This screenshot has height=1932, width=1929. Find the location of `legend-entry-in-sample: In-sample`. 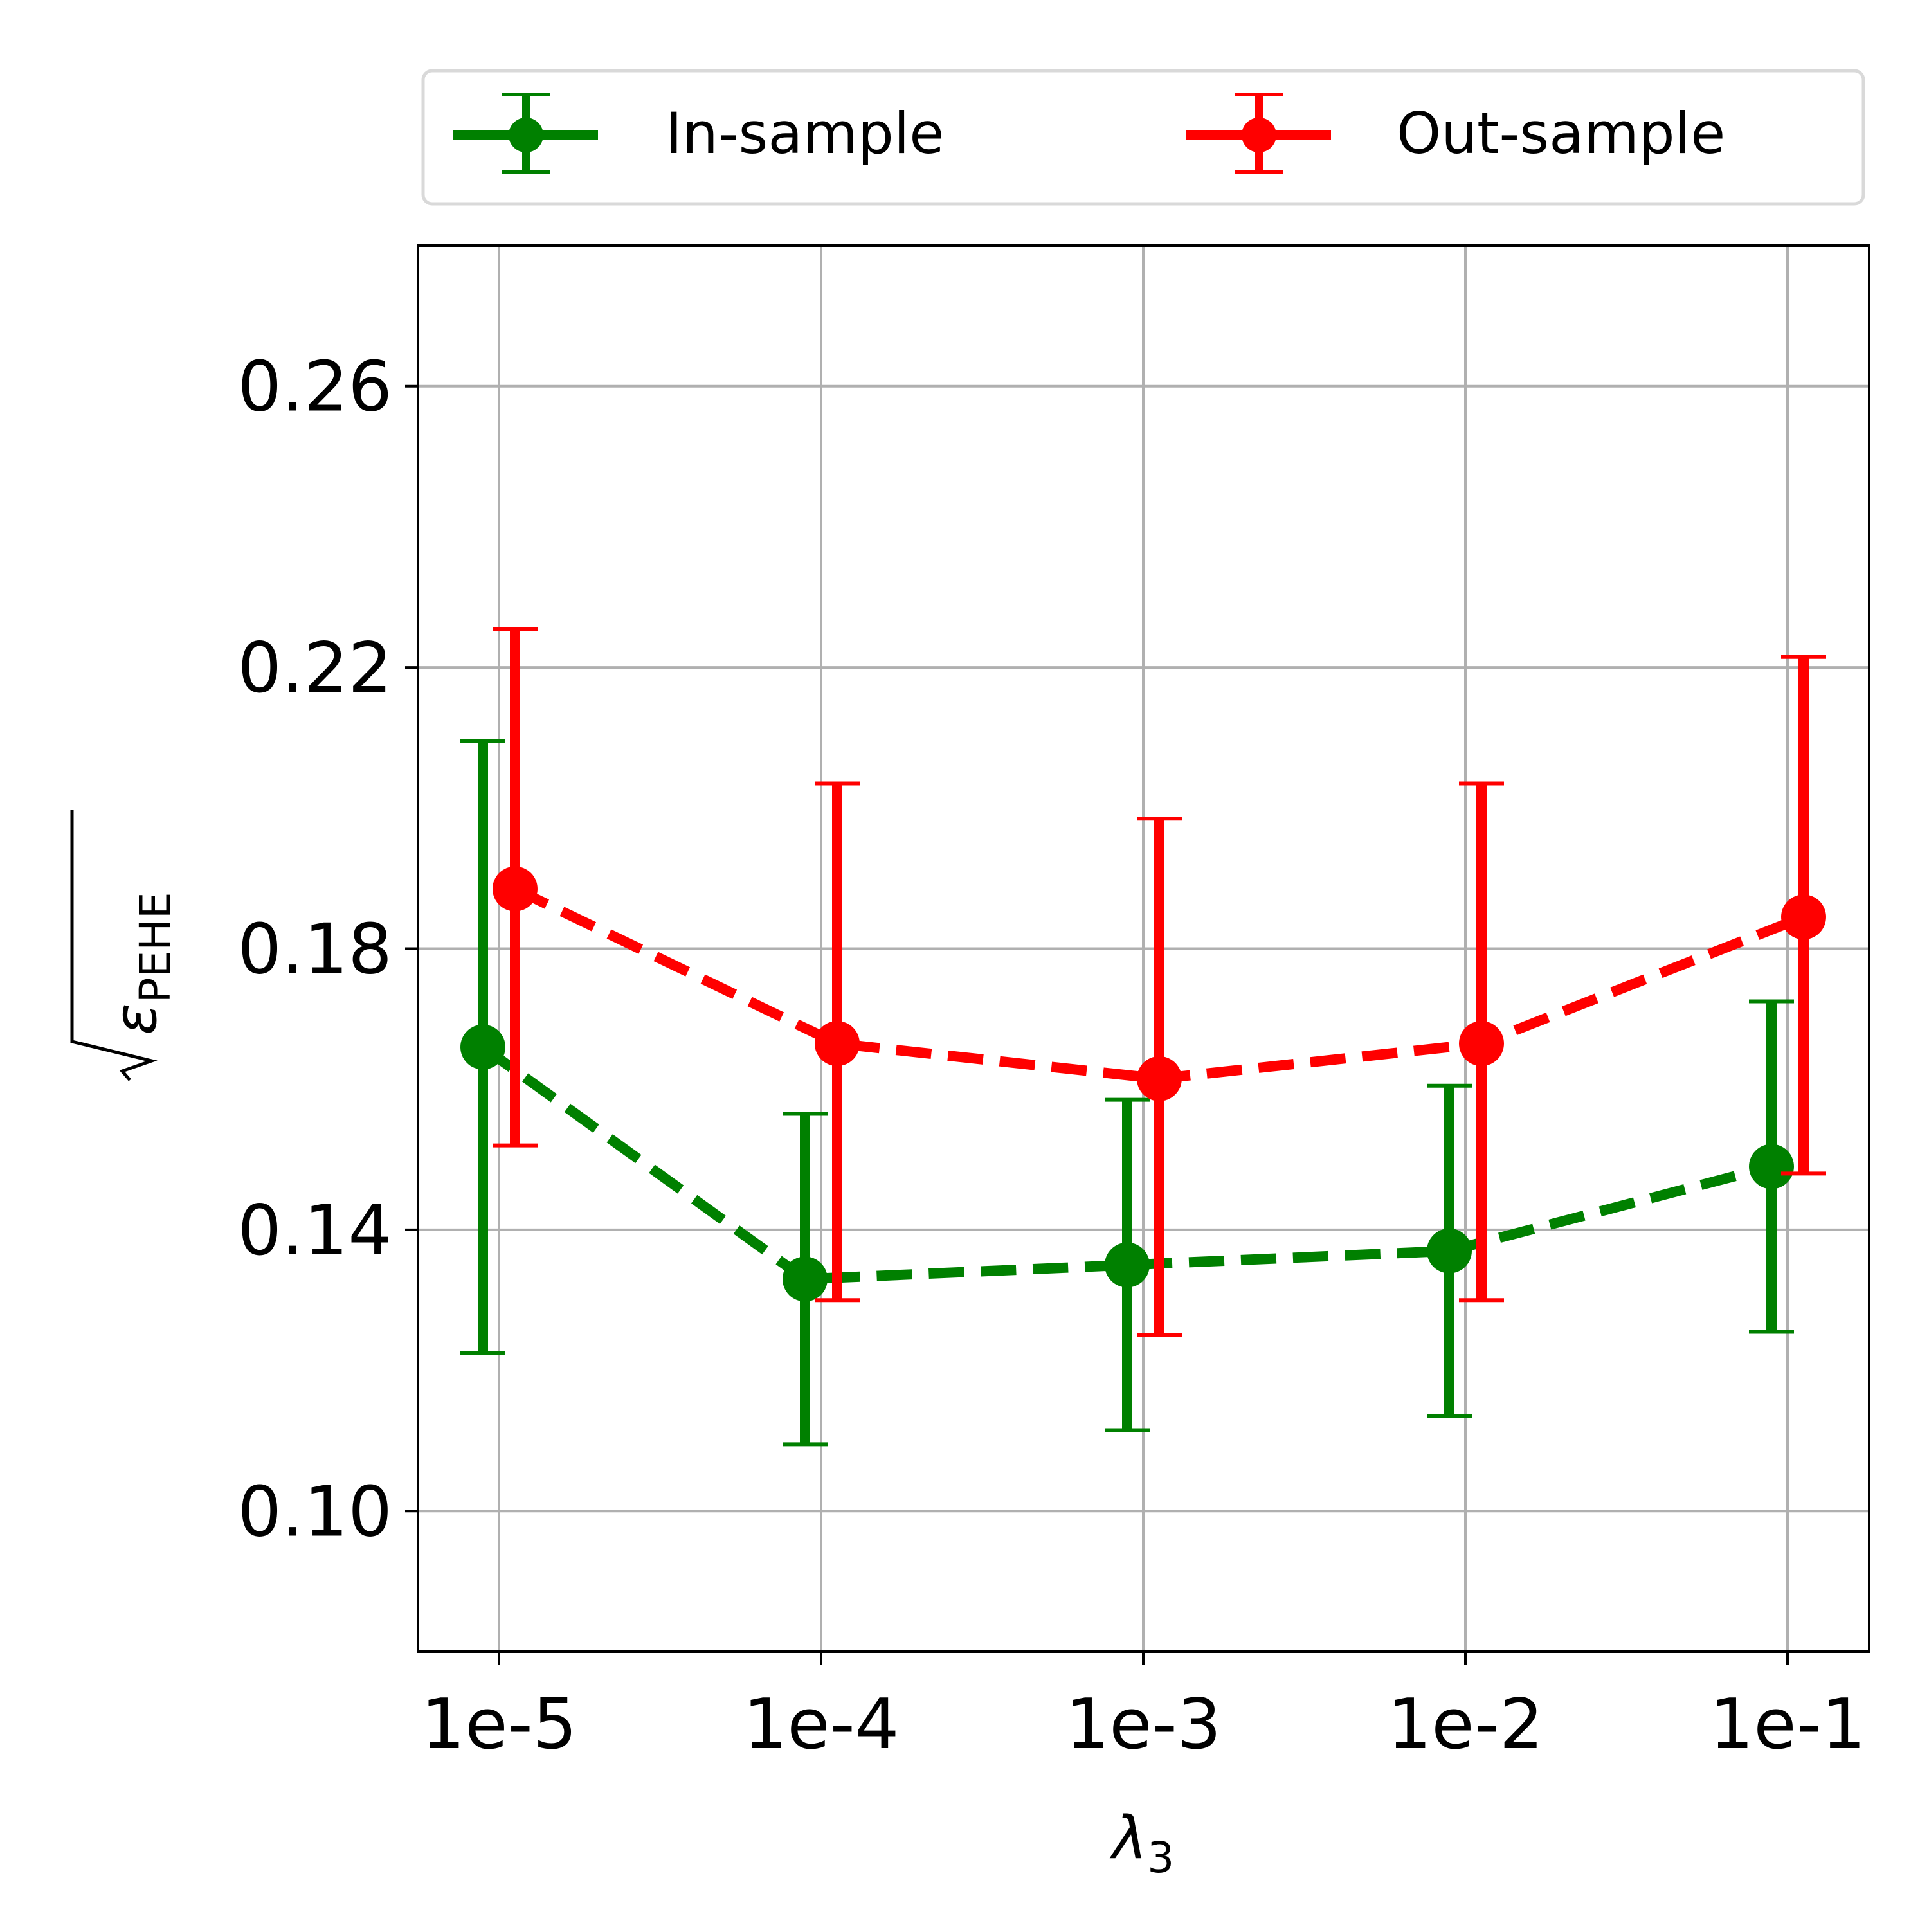

legend-entry-in-sample: In-sample is located at coordinates (698, 133).